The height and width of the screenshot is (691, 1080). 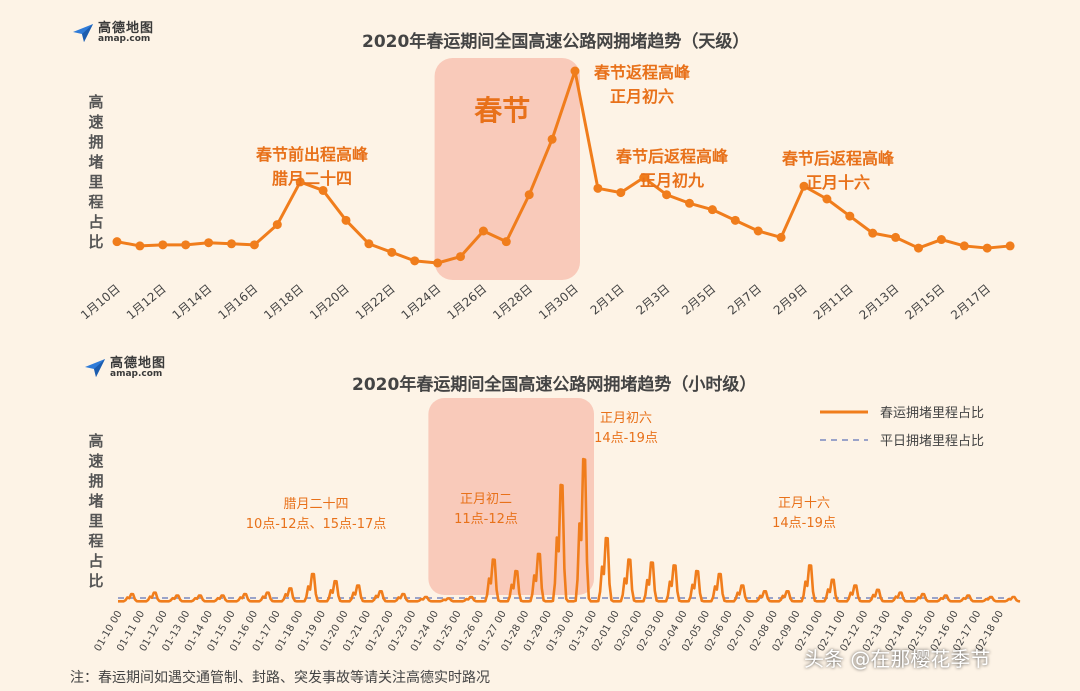 I want to click on annotation-text: 春节返程高峰, so click(x=642, y=72).